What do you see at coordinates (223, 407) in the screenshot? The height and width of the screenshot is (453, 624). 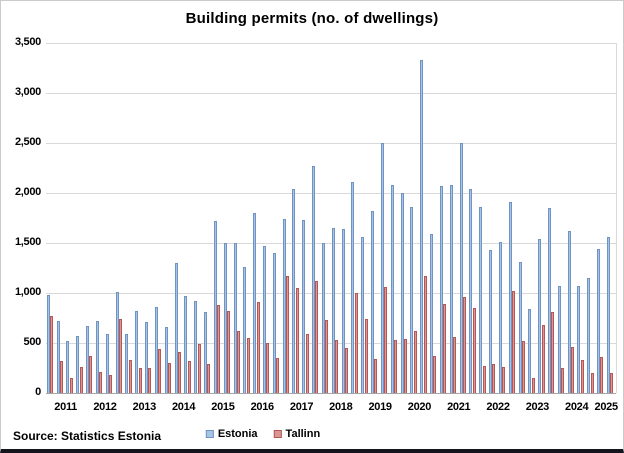 I see `x-tick-label-2015: 2015` at bounding box center [223, 407].